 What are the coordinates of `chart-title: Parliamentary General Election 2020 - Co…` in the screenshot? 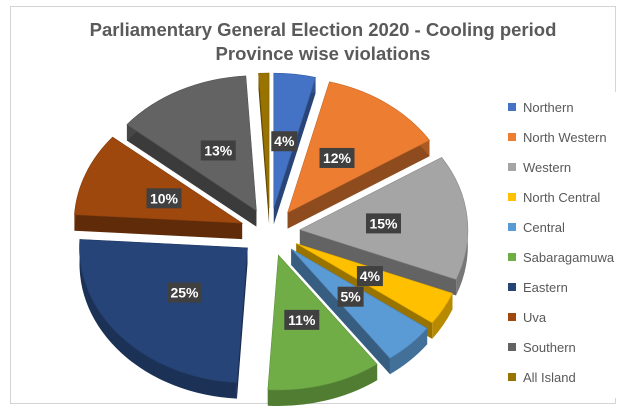 It's located at (323, 42).